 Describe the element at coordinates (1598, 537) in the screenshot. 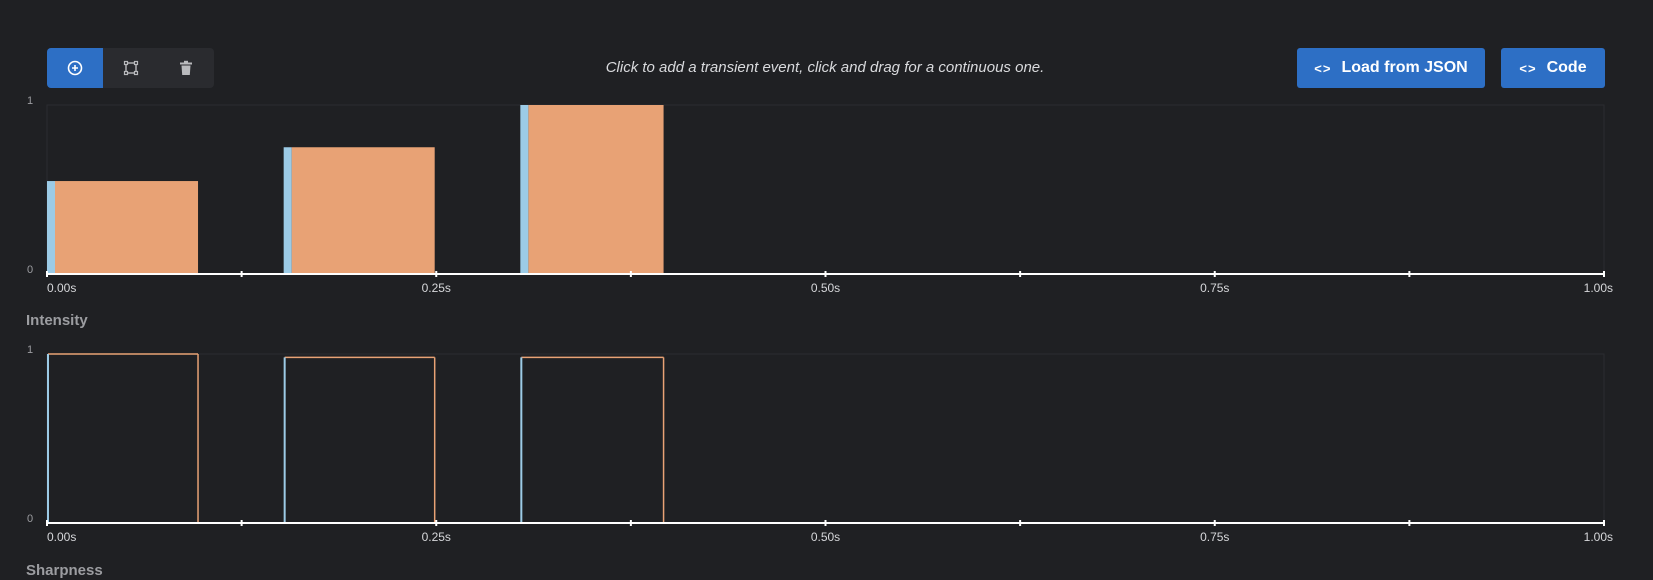

I see `sharpness-x-tick-label: 1.00s` at that location.